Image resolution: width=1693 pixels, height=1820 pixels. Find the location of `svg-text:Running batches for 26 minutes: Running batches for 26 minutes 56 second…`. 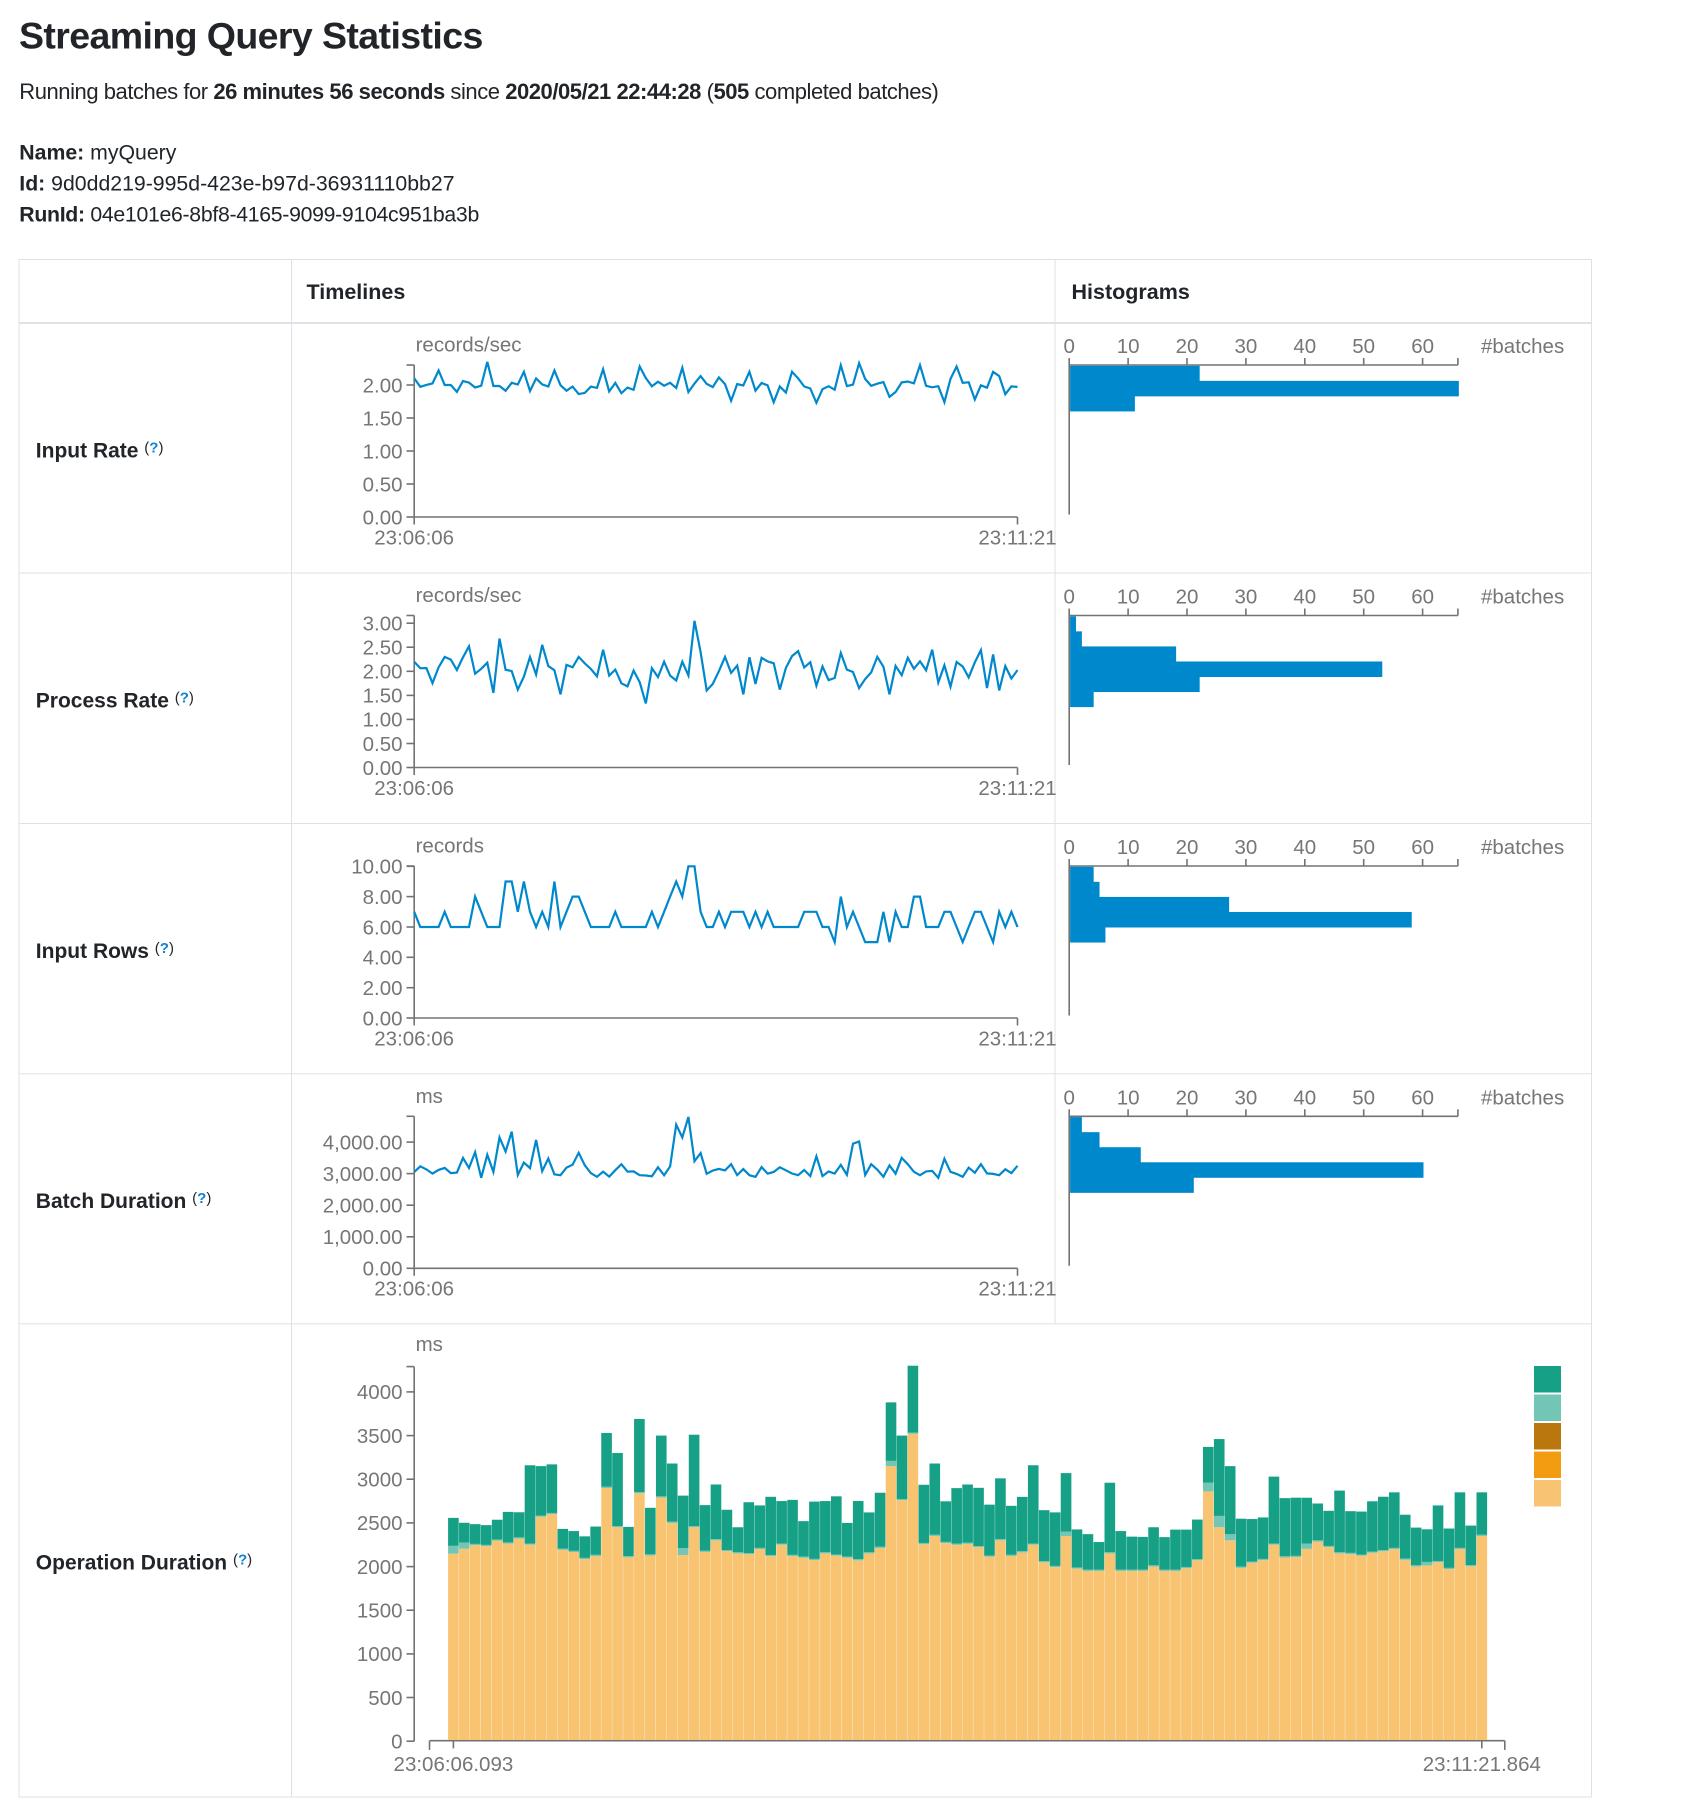

svg-text:Running batches for 26 minutes: Running batches for 26 minutes 56 second… is located at coordinates (478, 91).